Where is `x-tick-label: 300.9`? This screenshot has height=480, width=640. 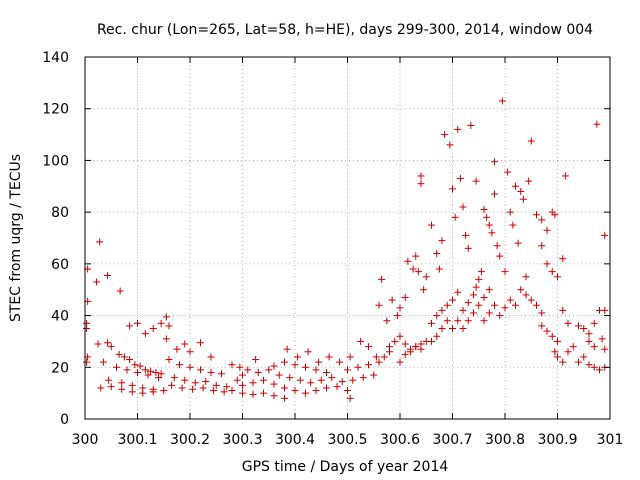
x-tick-label: 300.9 is located at coordinates (557, 440).